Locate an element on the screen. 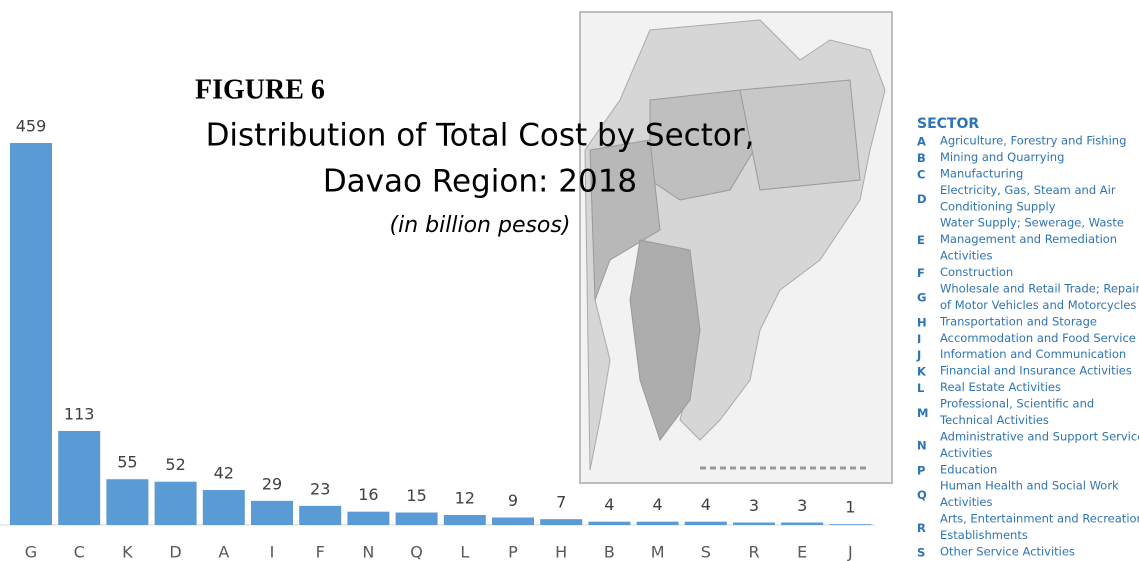 This screenshot has width=1139, height=561. data-label: 7 is located at coordinates (561, 502).